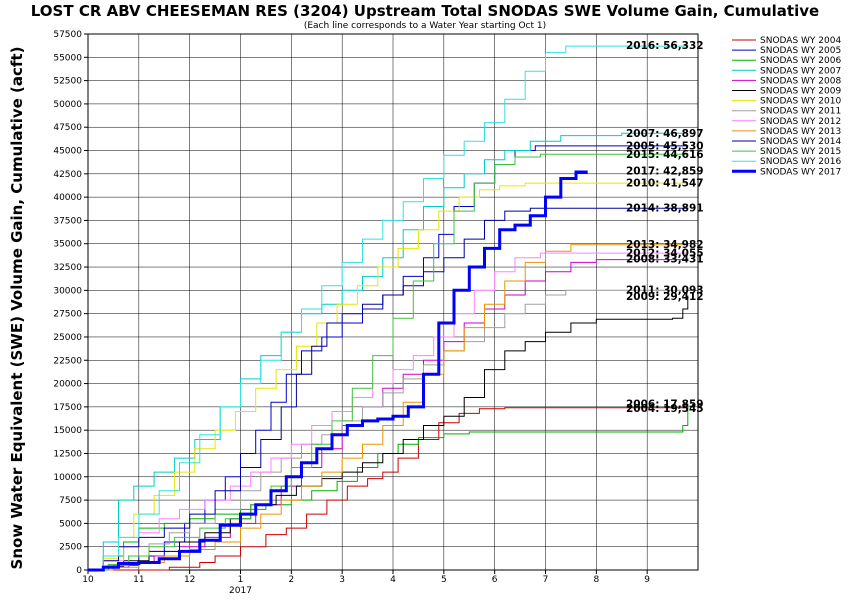  I want to click on y-tick-label: 35000, so click(67, 245).